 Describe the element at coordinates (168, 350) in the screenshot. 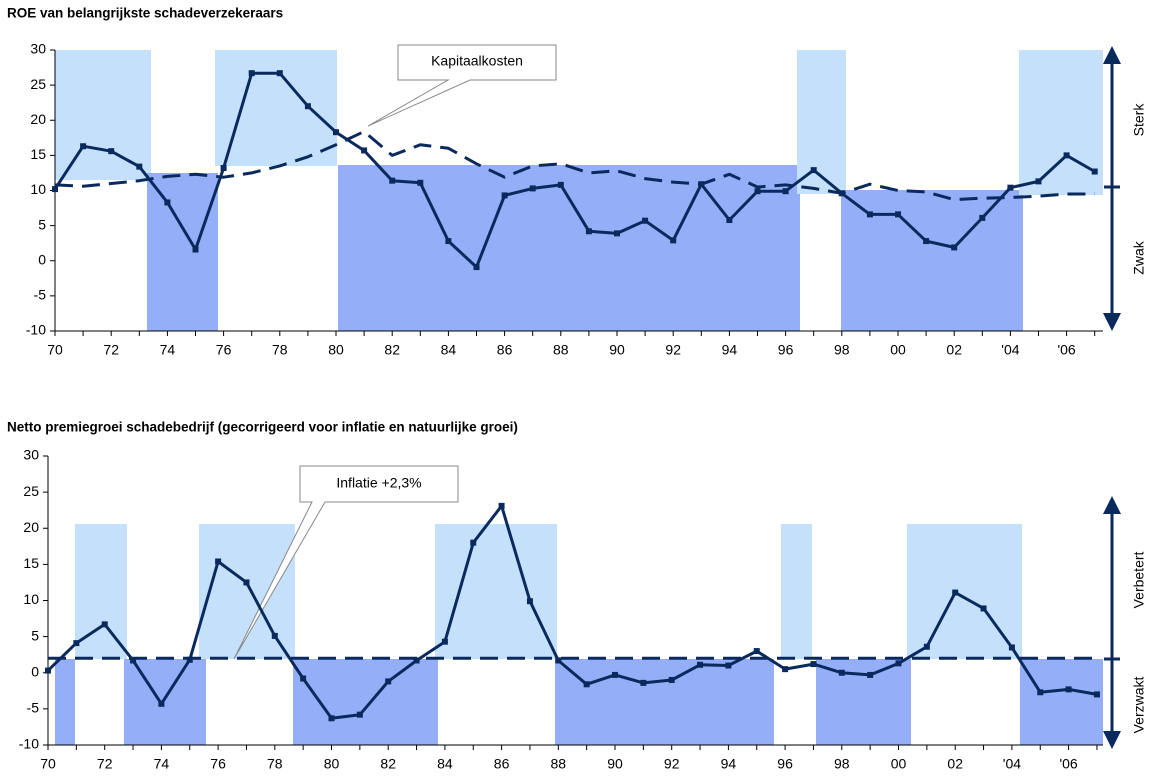

I see `x-tick-label: 74` at that location.